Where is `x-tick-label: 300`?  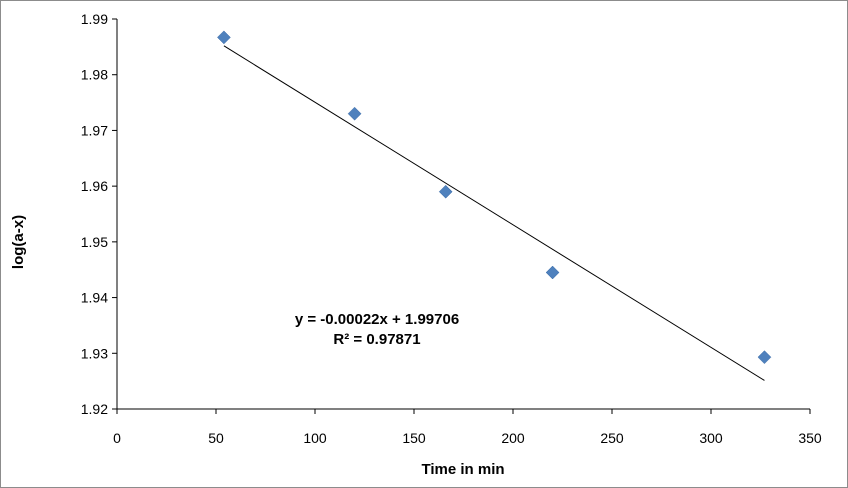 x-tick-label: 300 is located at coordinates (711, 438).